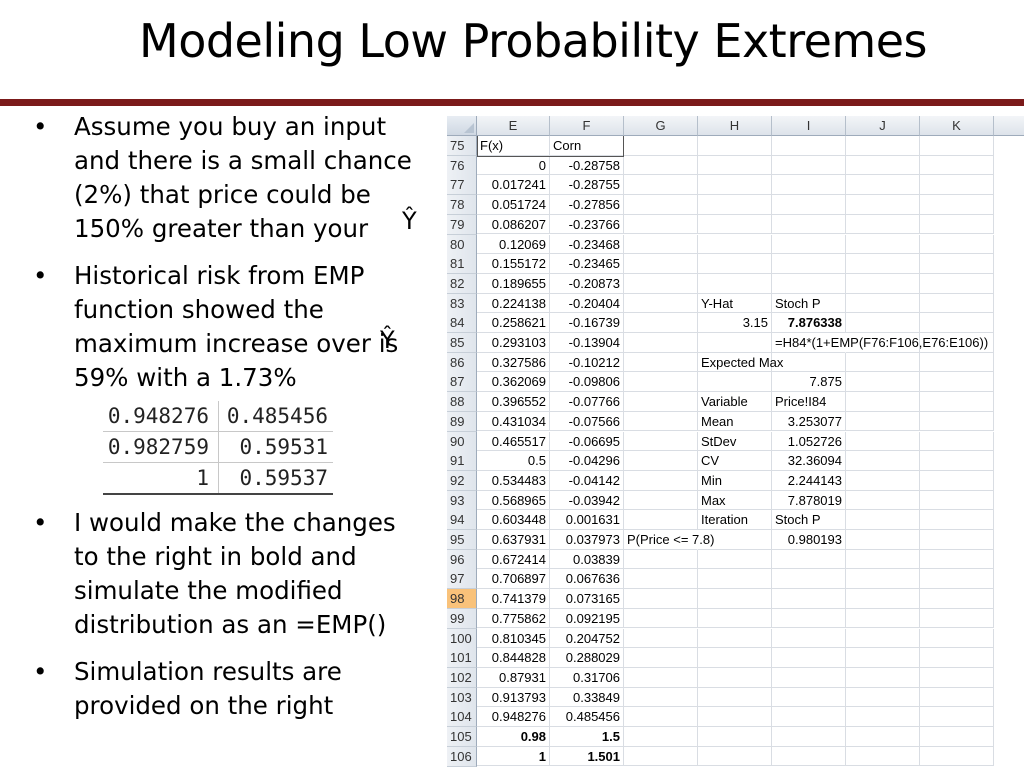 The width and height of the screenshot is (1024, 768). I want to click on cell-j97, so click(883, 579).